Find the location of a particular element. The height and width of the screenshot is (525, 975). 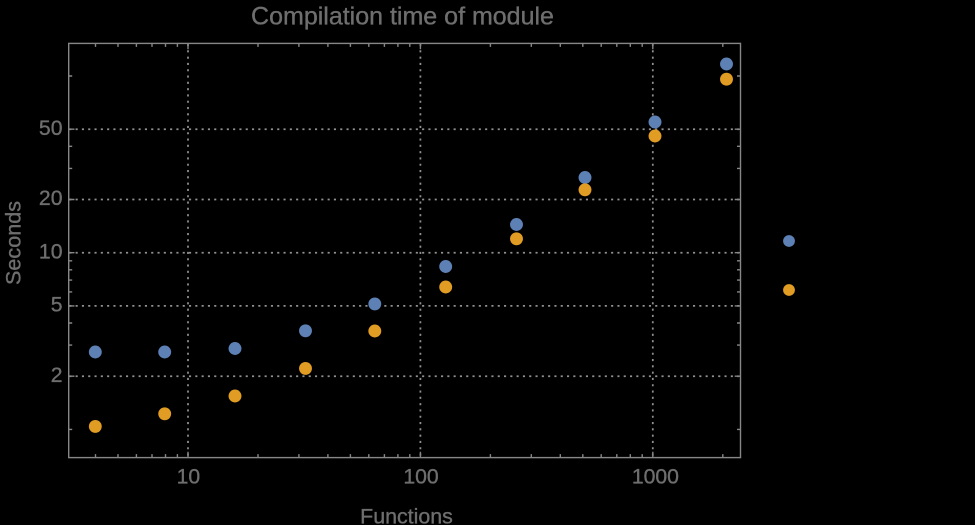

svg-text: 100 is located at coordinates (420, 476).